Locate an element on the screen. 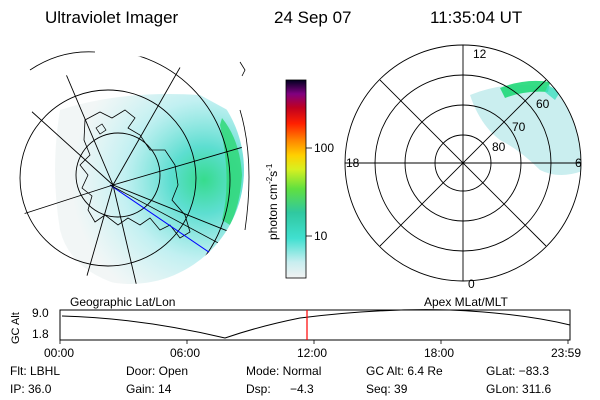 The height and width of the screenshot is (400, 600). right-panel-caption: Apex MLat/MLT is located at coordinates (466, 302).